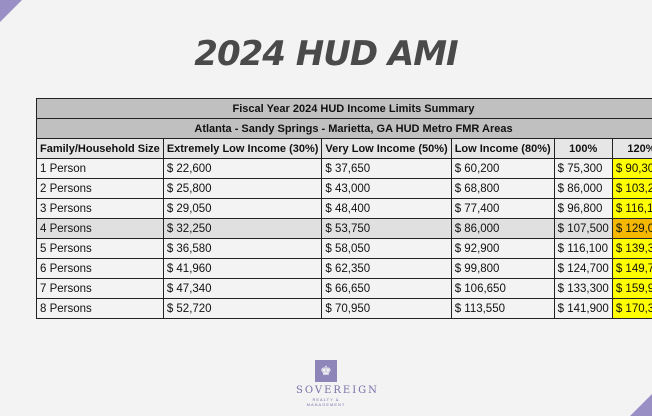 Image resolution: width=652 pixels, height=416 pixels. What do you see at coordinates (100, 288) in the screenshot?
I see `household-size-cell: 7 Persons` at bounding box center [100, 288].